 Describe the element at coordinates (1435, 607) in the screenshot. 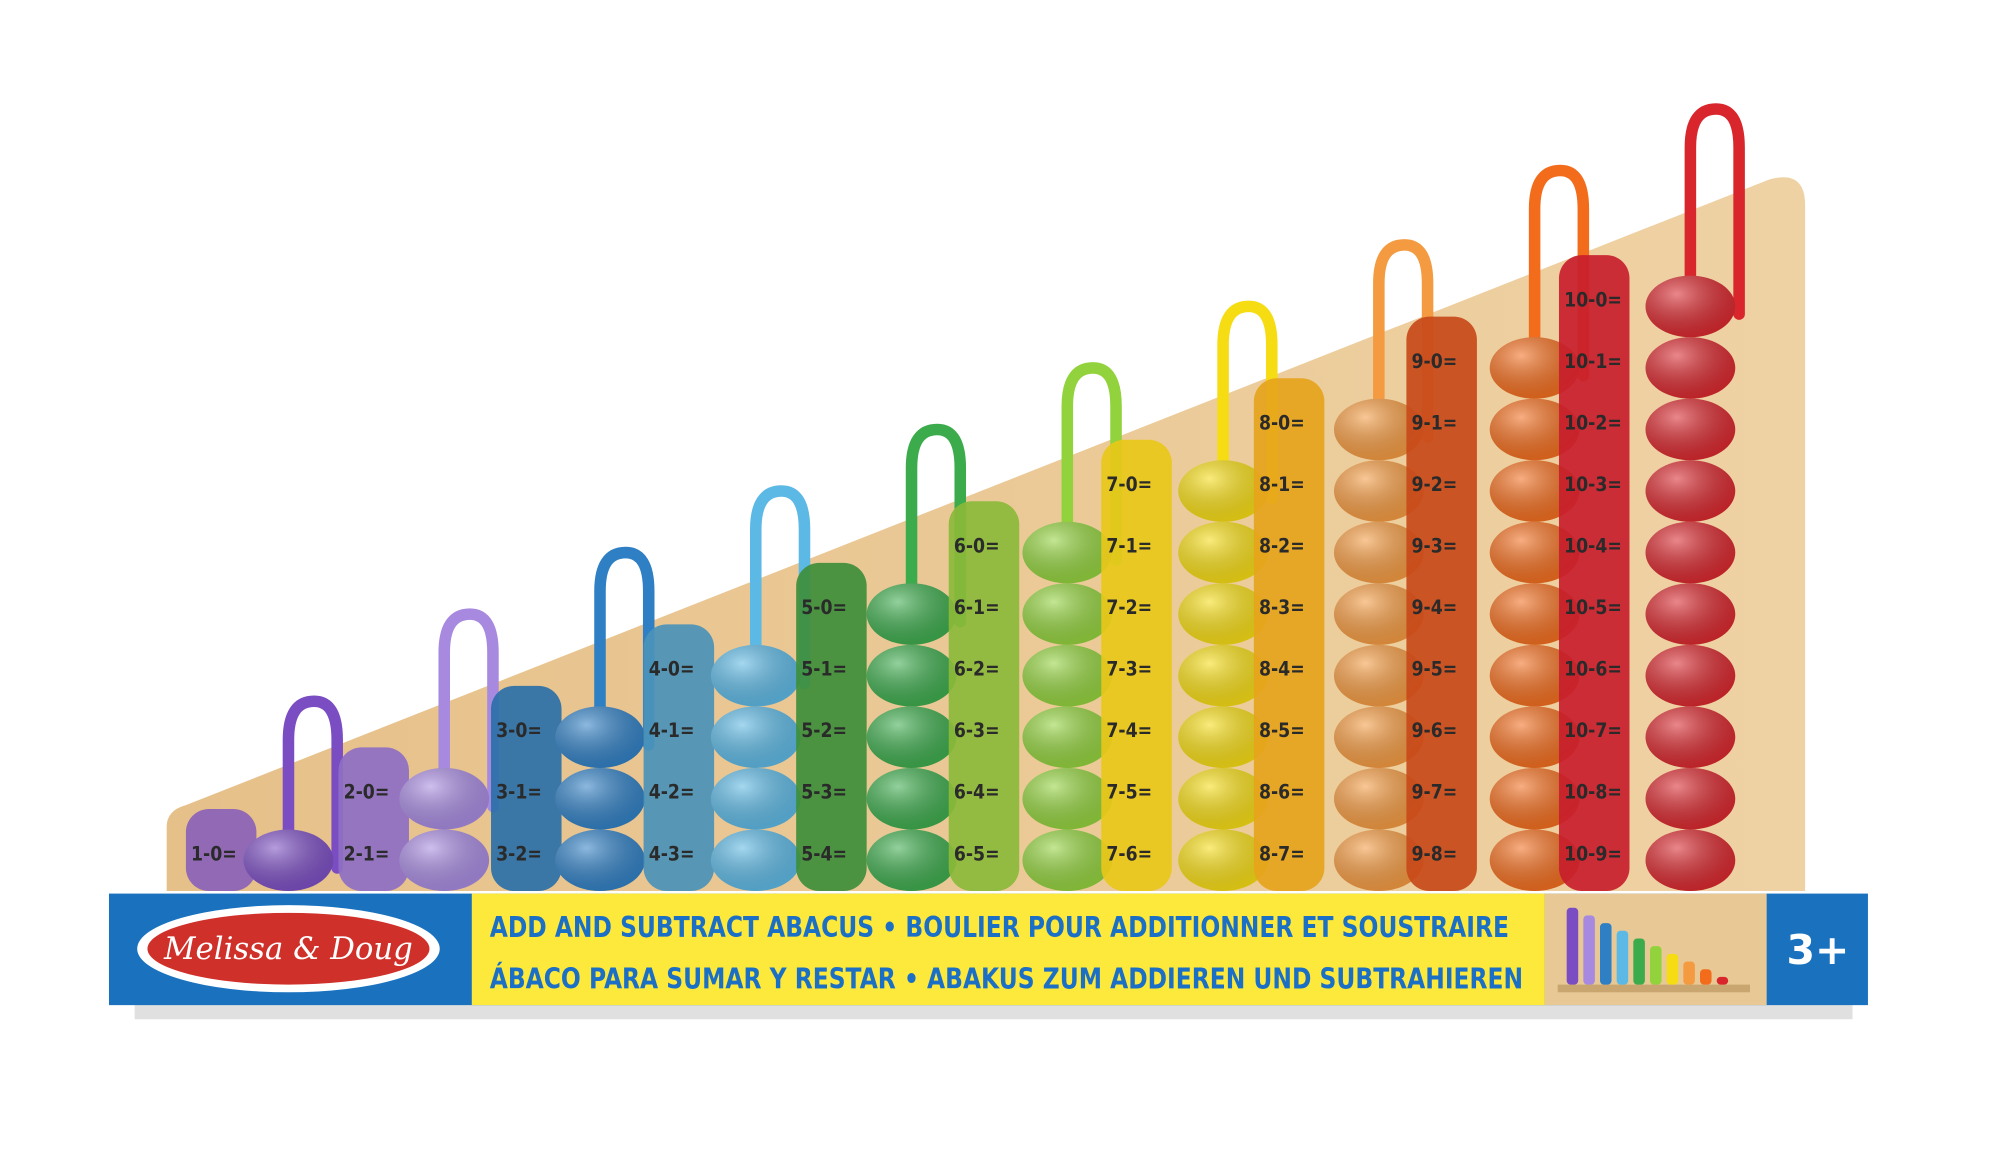

I see `equation-label: 9-4=` at that location.